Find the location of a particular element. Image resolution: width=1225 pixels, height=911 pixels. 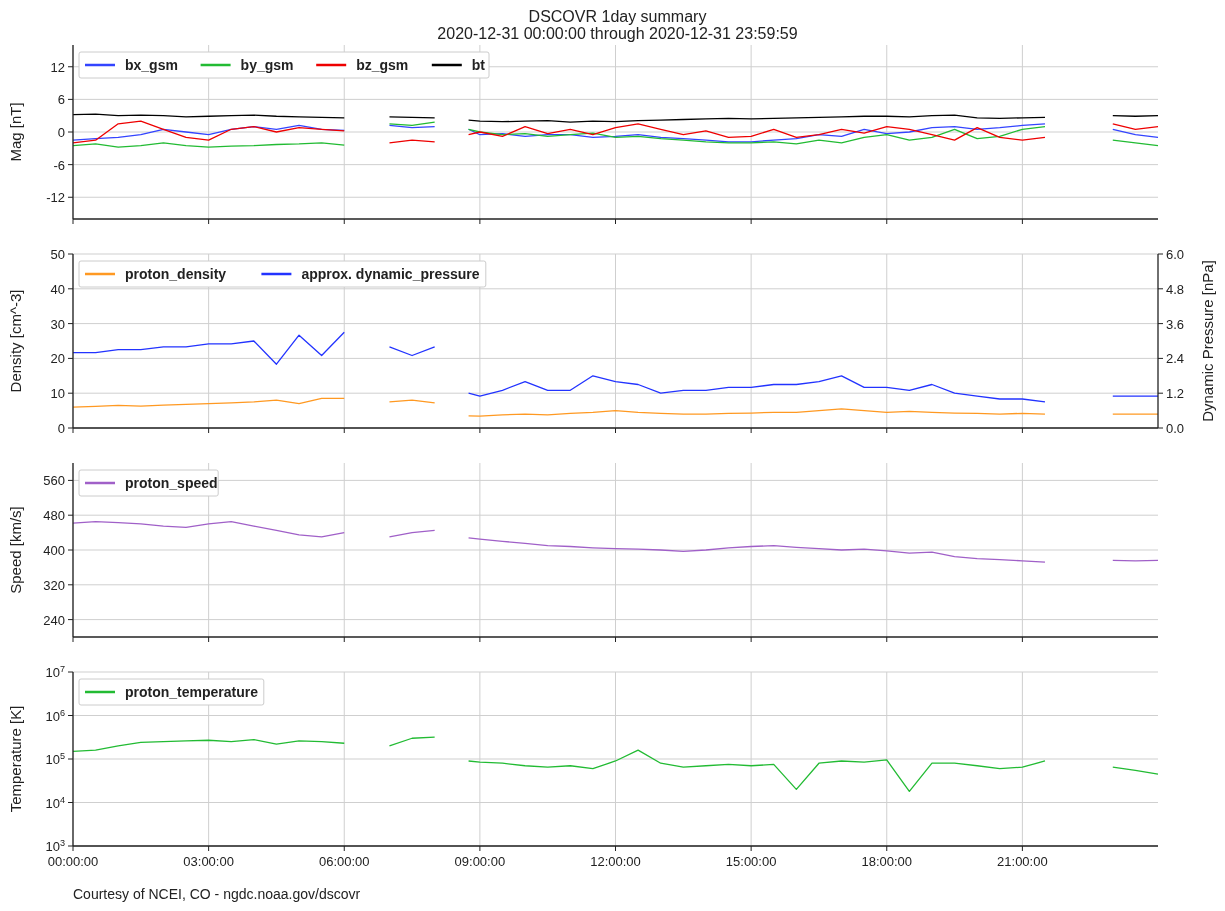

x-tick-label: 06:00:00 is located at coordinates (344, 861).